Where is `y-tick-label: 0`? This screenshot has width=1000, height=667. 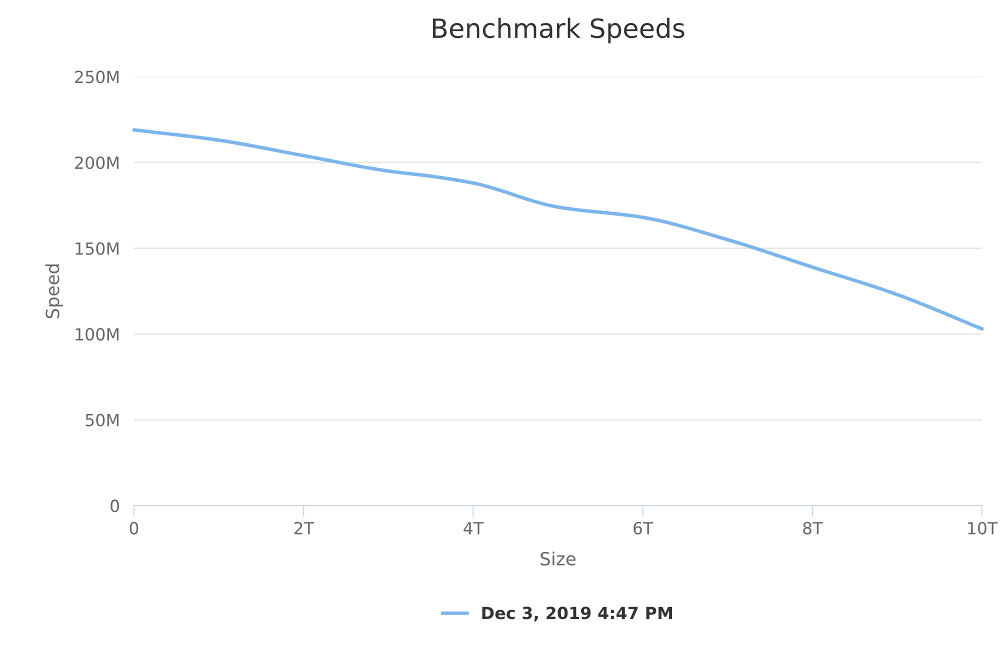
y-tick-label: 0 is located at coordinates (115, 506).